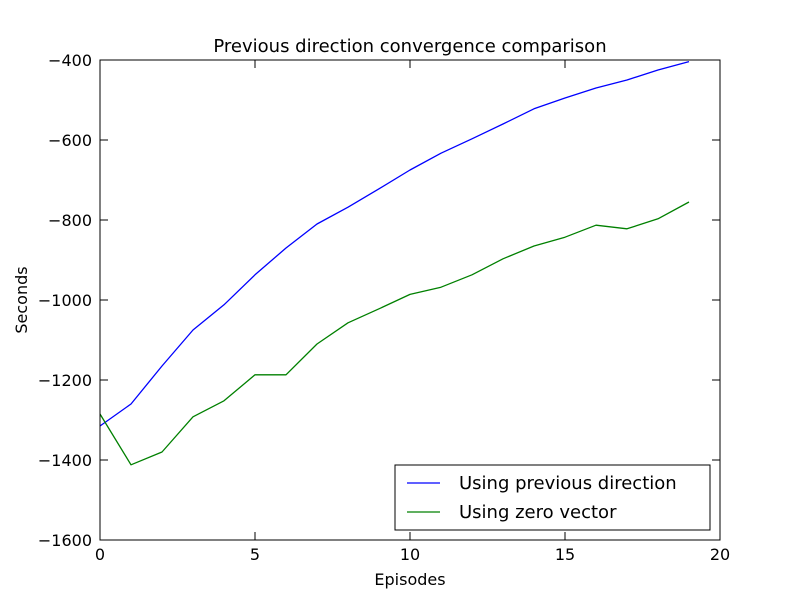 The image size is (800, 600). Describe the element at coordinates (70, 140) in the screenshot. I see `y-tick-label: −600` at that location.